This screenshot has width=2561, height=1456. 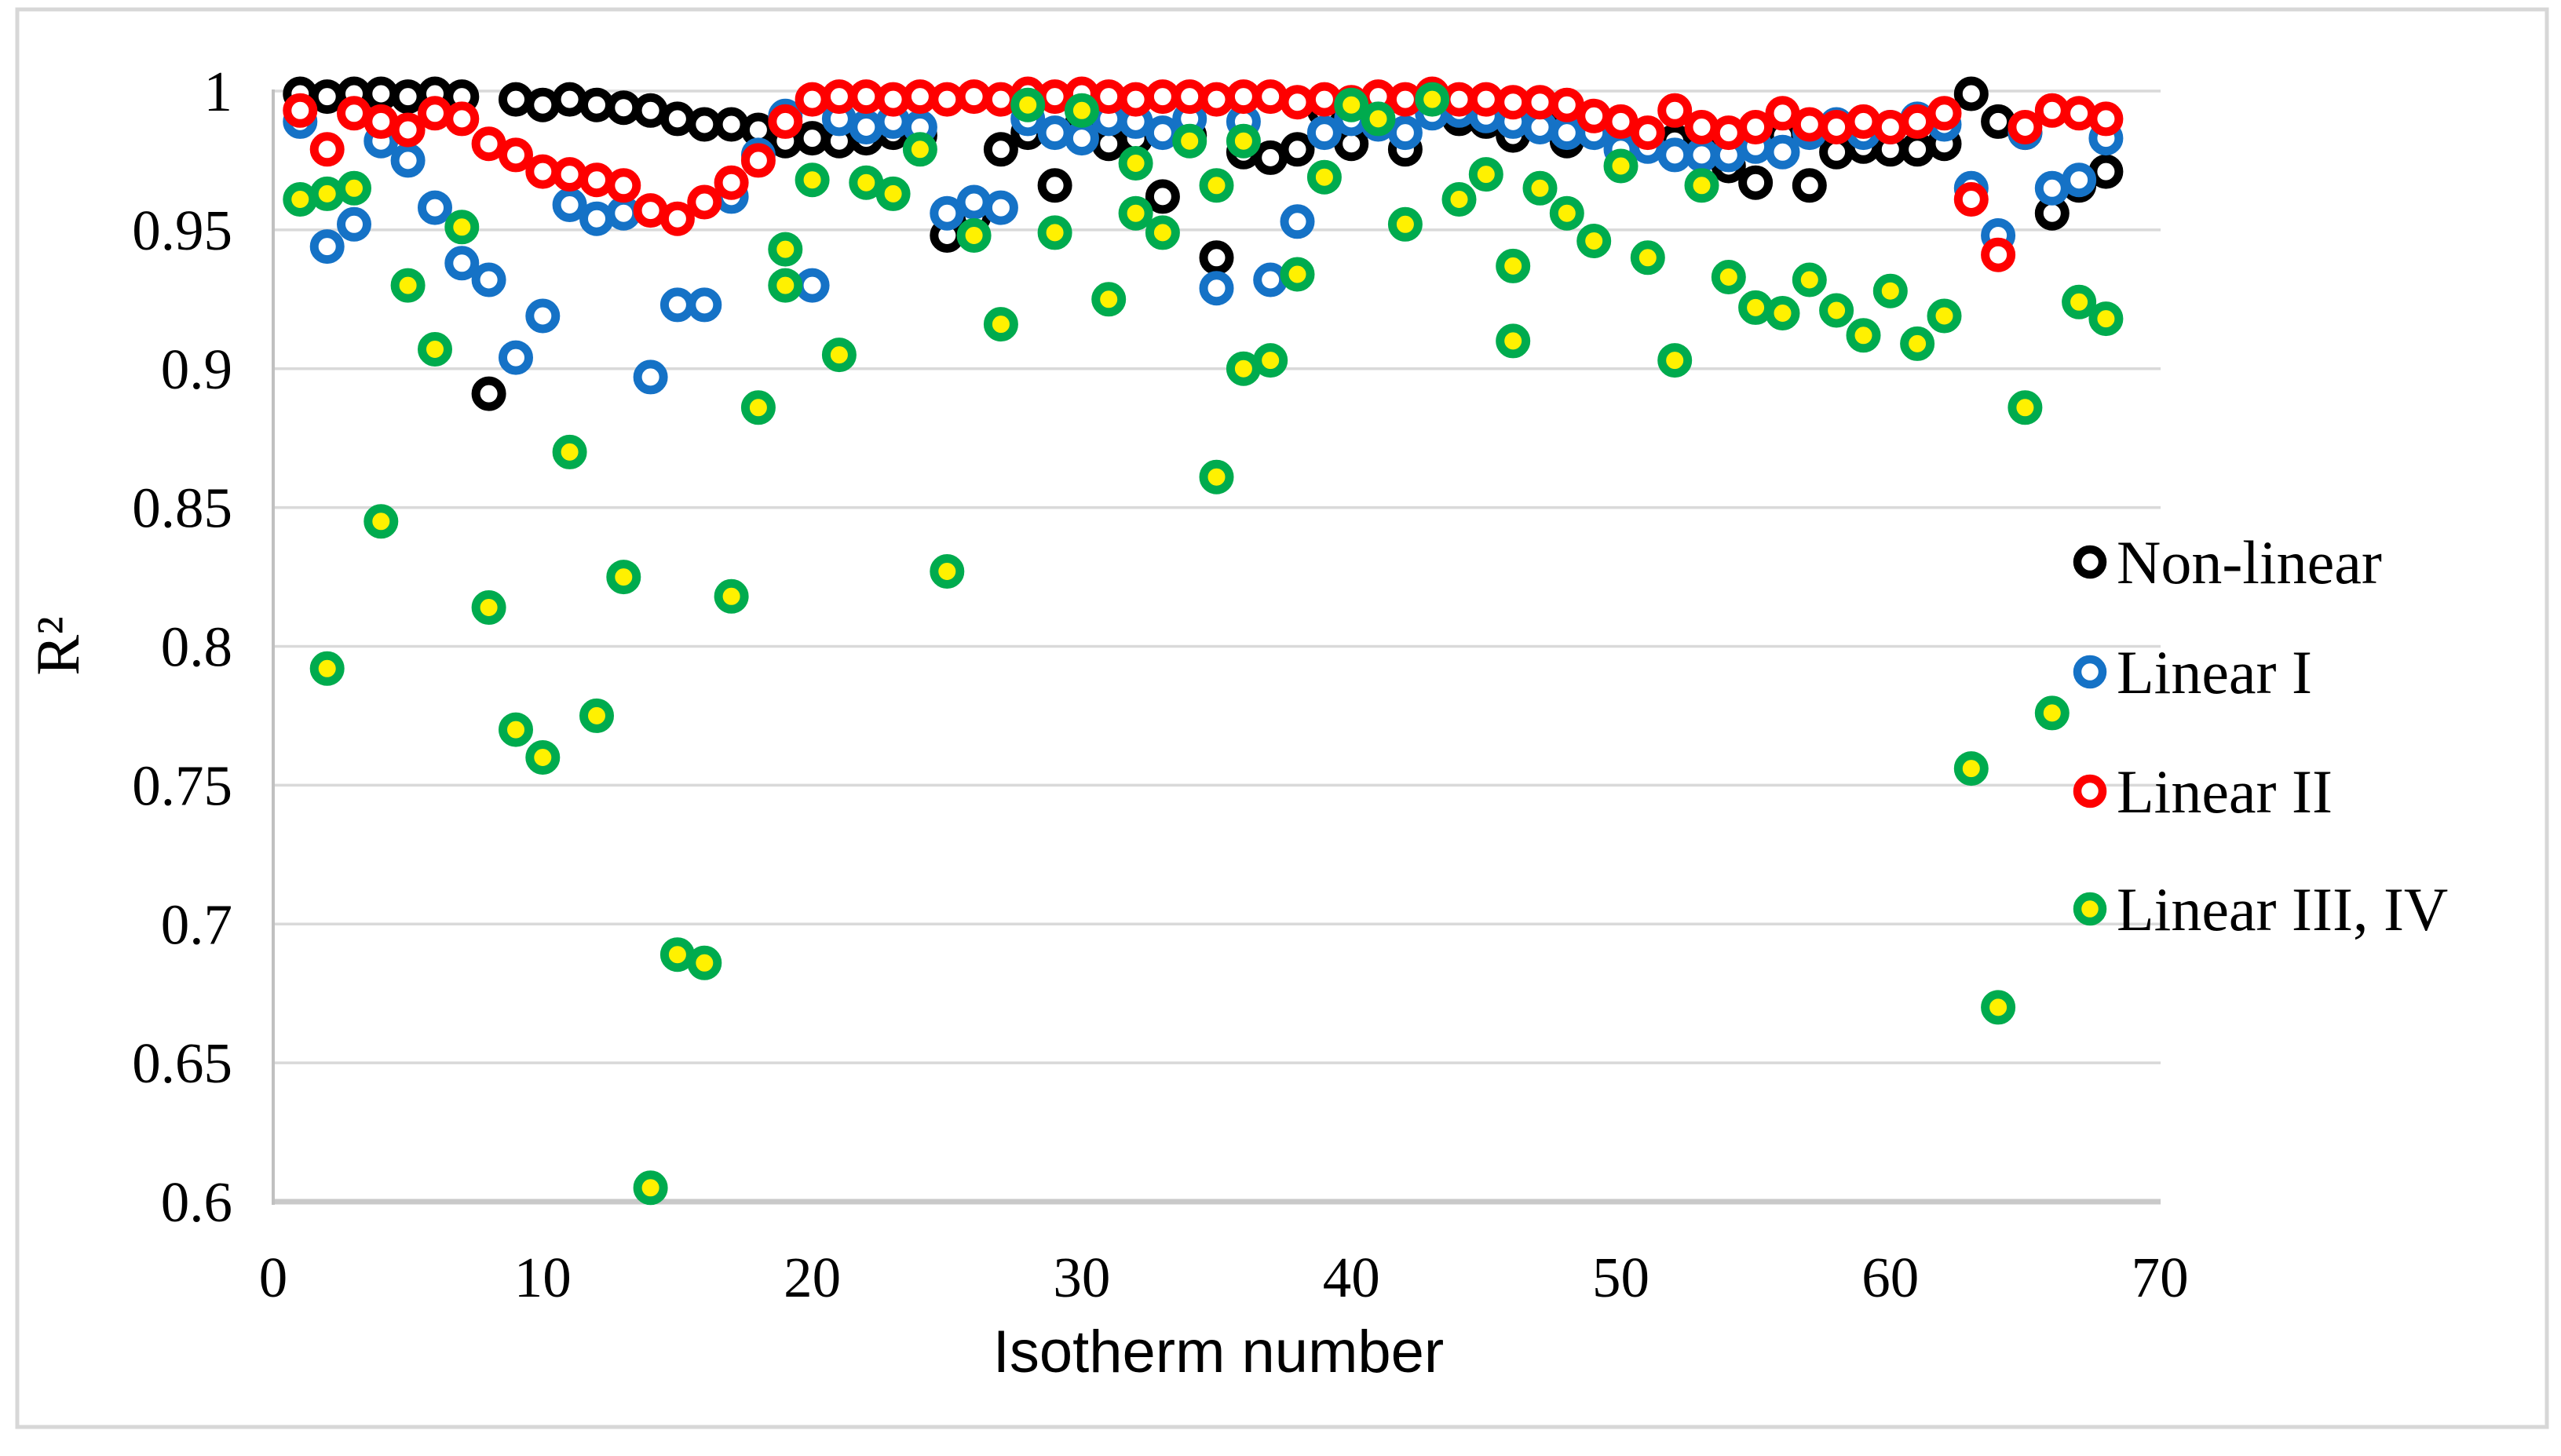 What do you see at coordinates (182, 785) in the screenshot?
I see `y-tick-label: 0.75` at bounding box center [182, 785].